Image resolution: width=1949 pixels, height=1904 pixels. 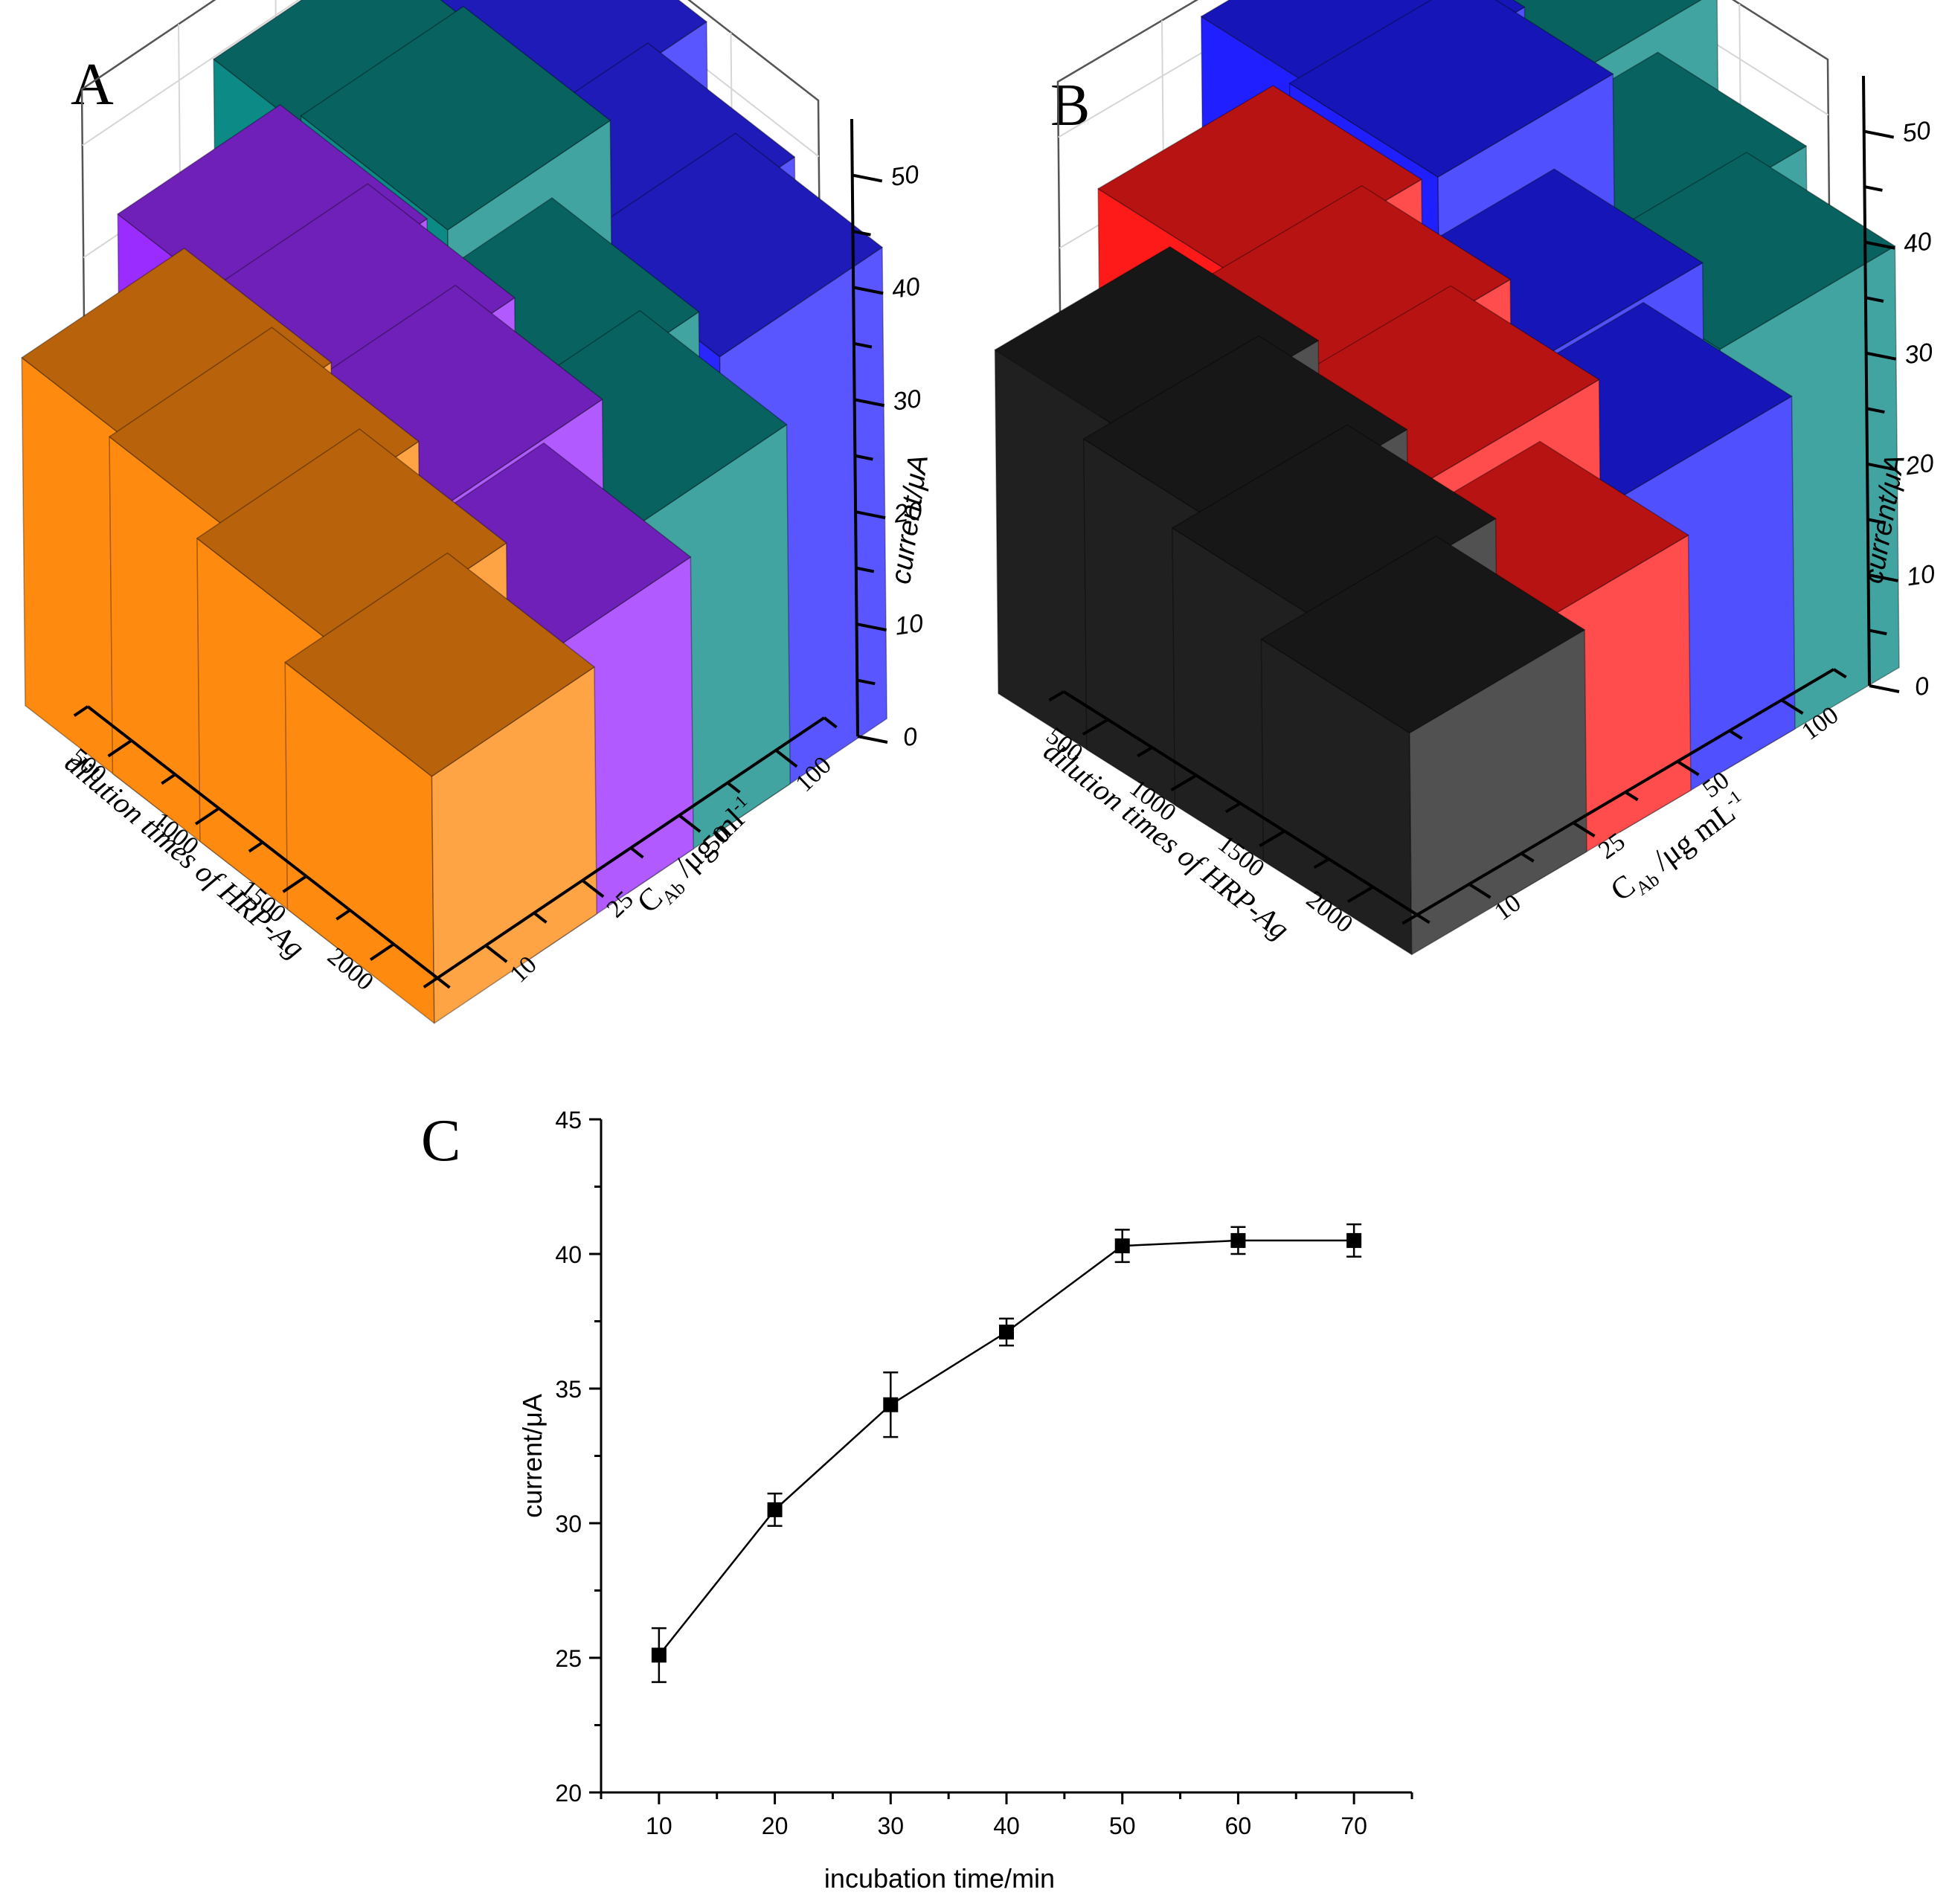 What do you see at coordinates (1238, 1826) in the screenshot?
I see `x-tick-label: 60` at bounding box center [1238, 1826].